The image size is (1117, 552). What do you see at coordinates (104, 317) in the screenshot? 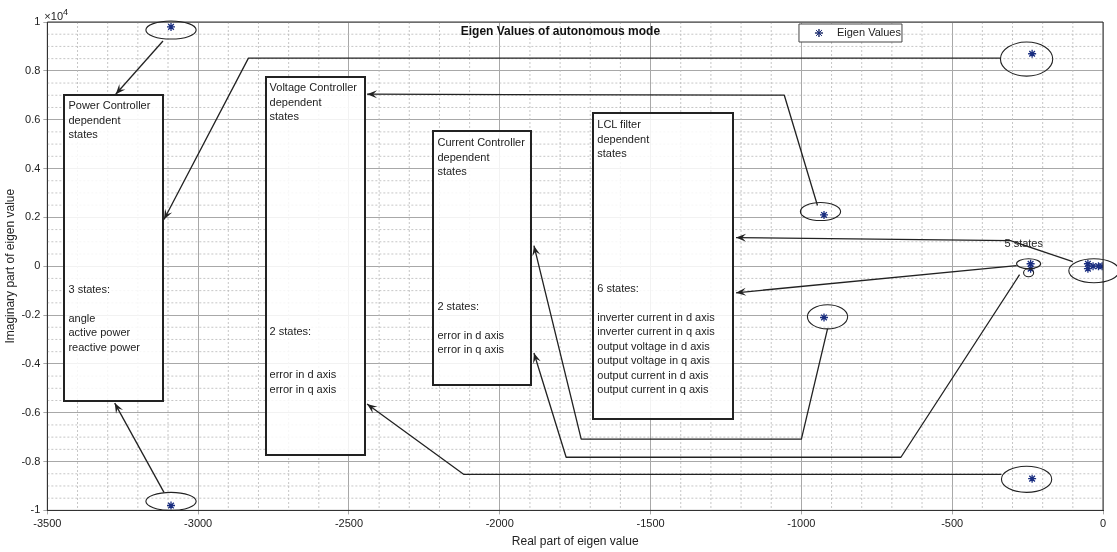
I see `text: 3 states: angle active power reactive power` at bounding box center [104, 317].